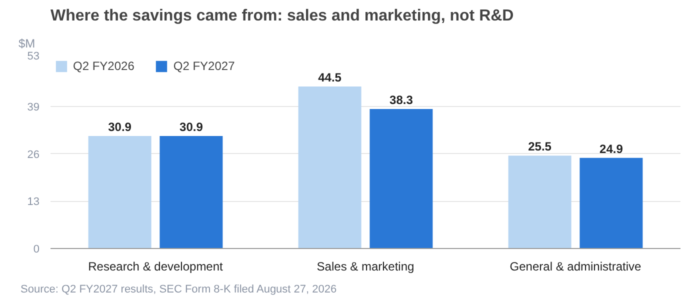 Image resolution: width=700 pixels, height=300 pixels. I want to click on x-tick-label: Sales & marketing, so click(365, 267).